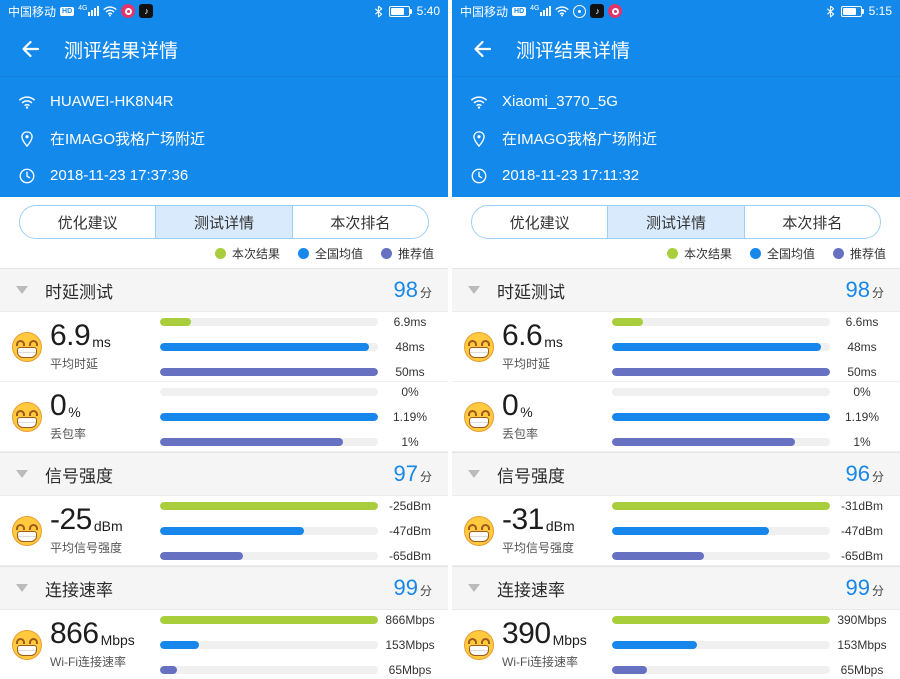 This screenshot has width=900, height=679. I want to click on metric-value: 0, so click(510, 405).